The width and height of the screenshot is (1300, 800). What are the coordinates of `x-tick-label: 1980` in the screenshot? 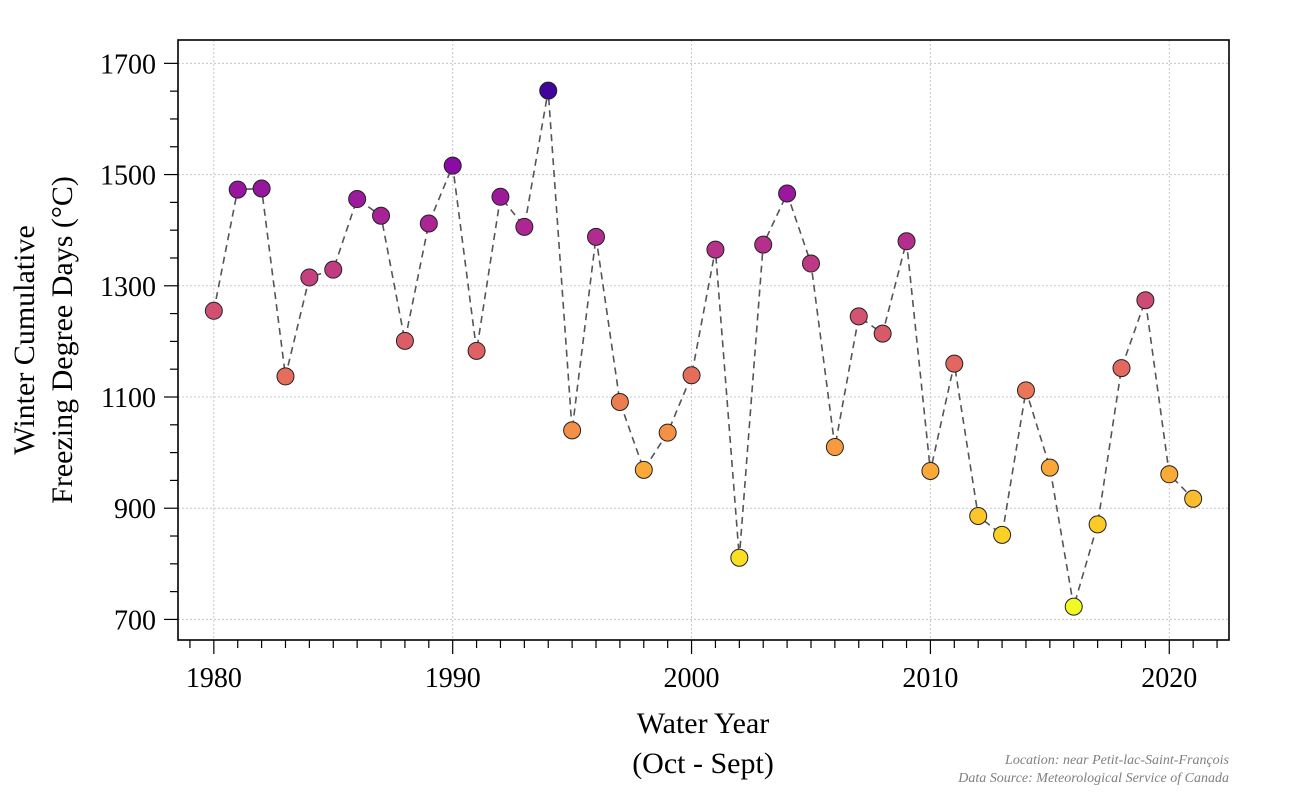 It's located at (214, 678).